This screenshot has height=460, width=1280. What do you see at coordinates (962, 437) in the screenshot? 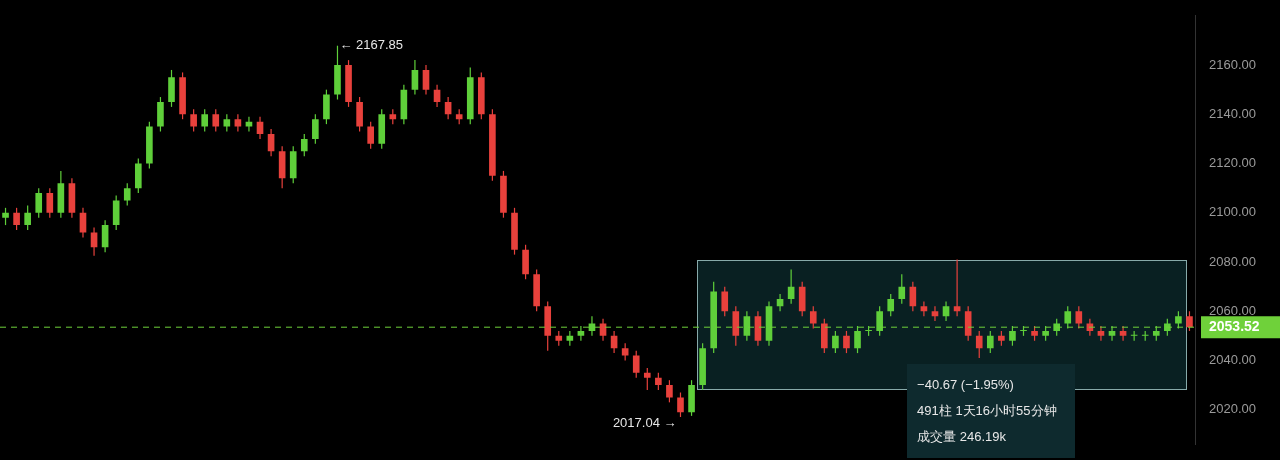
I see `annotation: 成交量 246.19k` at bounding box center [962, 437].